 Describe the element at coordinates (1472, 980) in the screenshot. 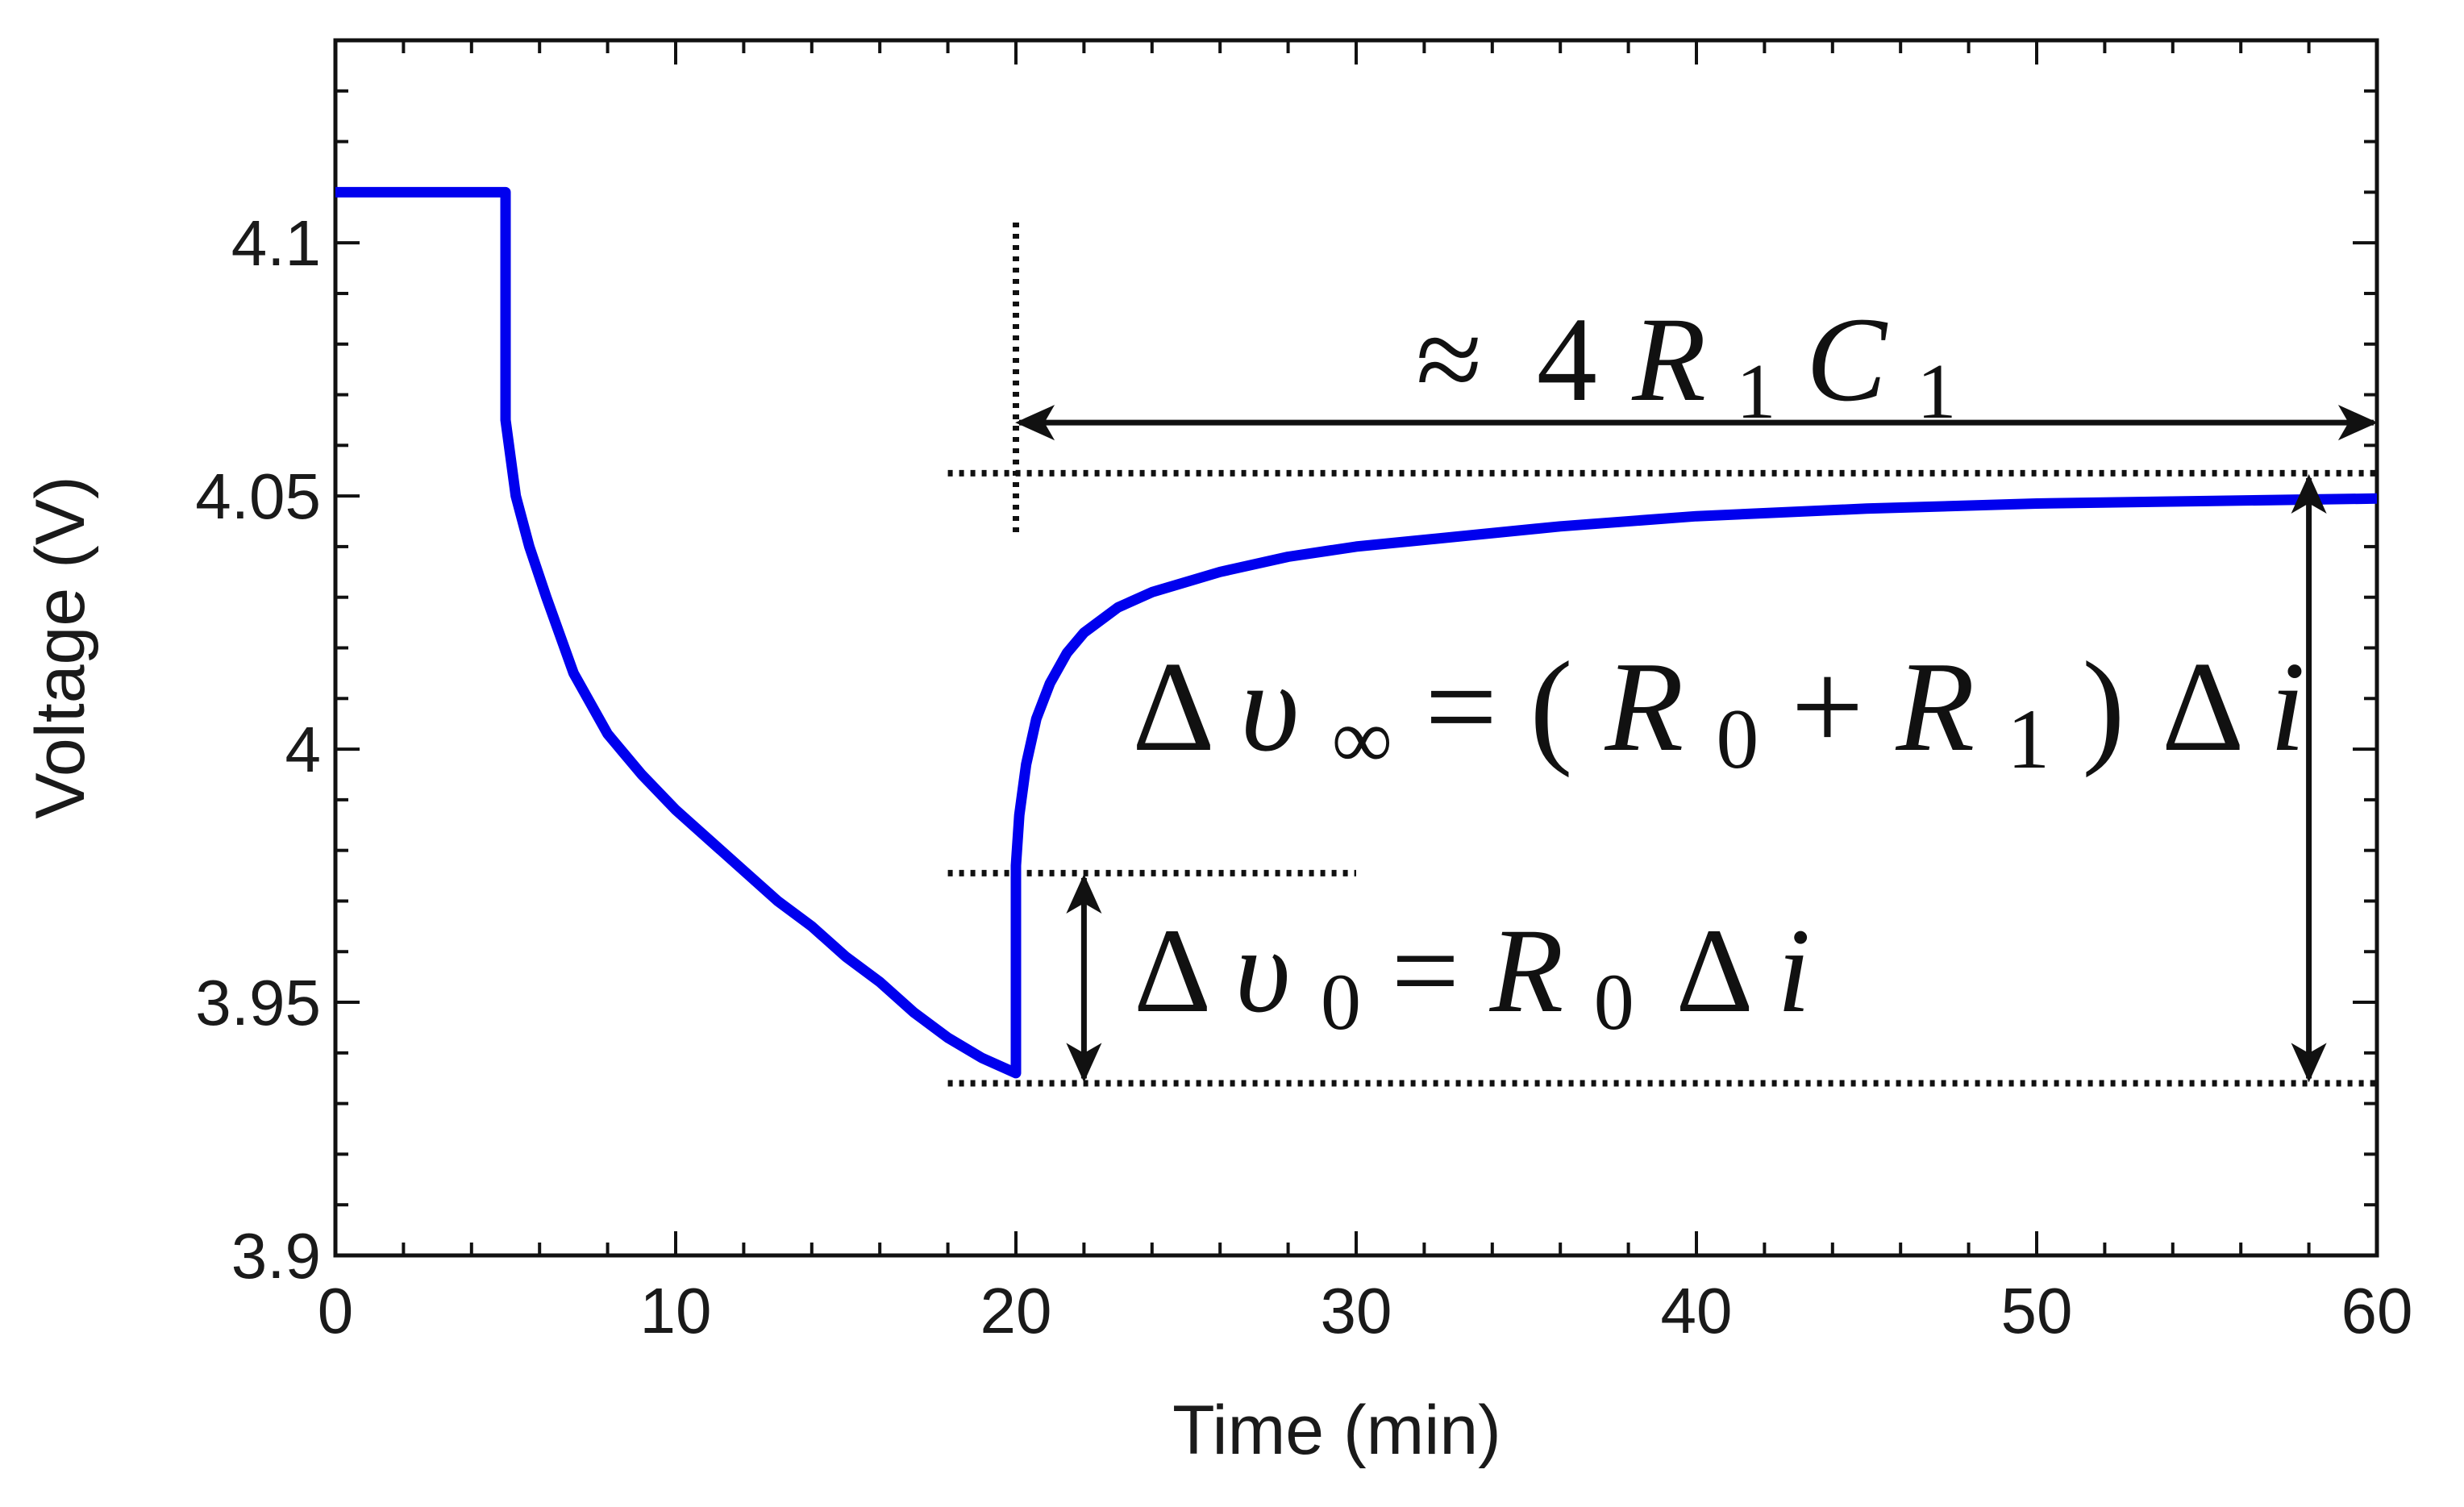

I see `delta-v0-label: Δ υ 0 = R 0 Δ i` at that location.